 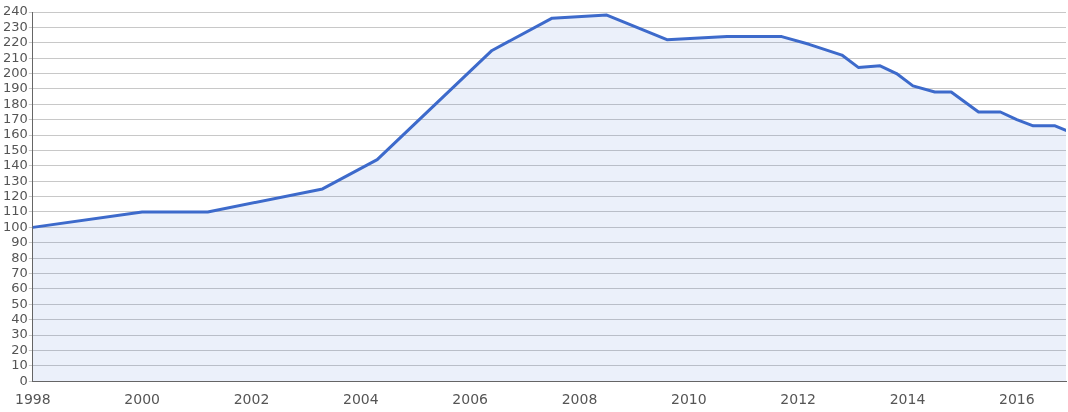 I want to click on x-tick-label: 2008, so click(x=579, y=399).